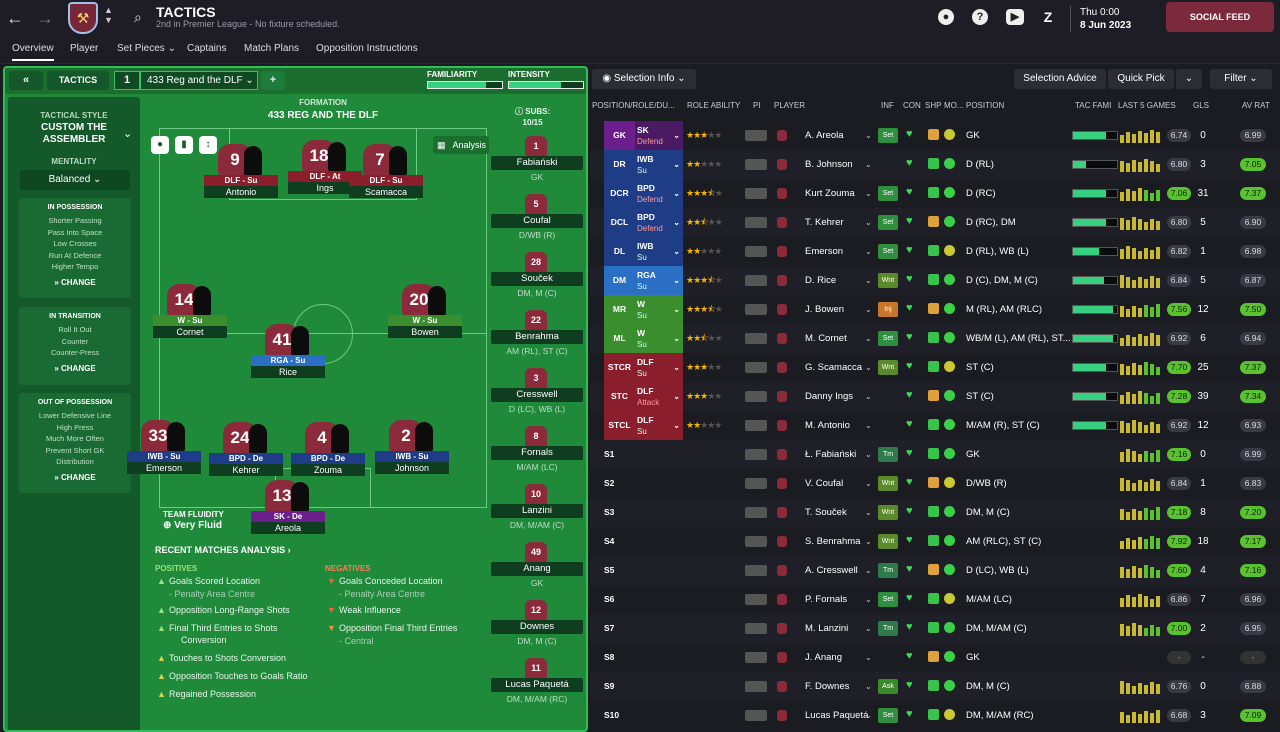  What do you see at coordinates (537, 627) in the screenshot?
I see `sub-name: Downes` at bounding box center [537, 627].